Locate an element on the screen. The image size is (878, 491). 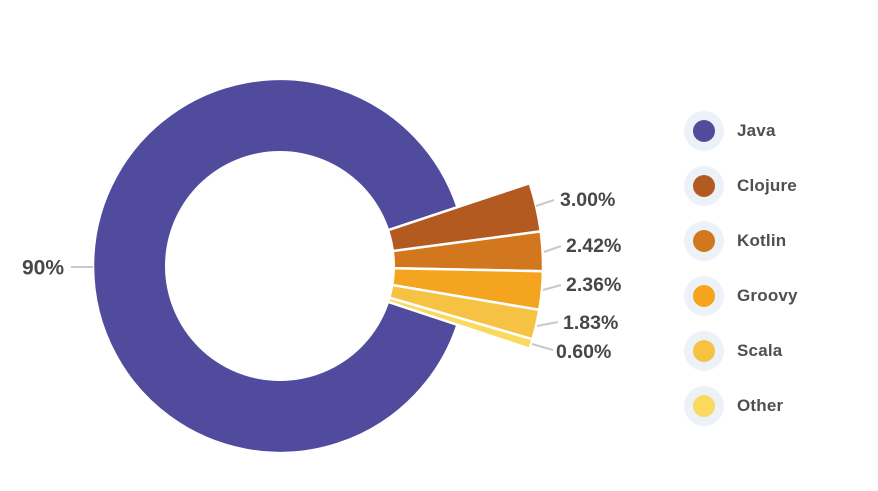
scala-series-dot-icon is located at coordinates (704, 351).